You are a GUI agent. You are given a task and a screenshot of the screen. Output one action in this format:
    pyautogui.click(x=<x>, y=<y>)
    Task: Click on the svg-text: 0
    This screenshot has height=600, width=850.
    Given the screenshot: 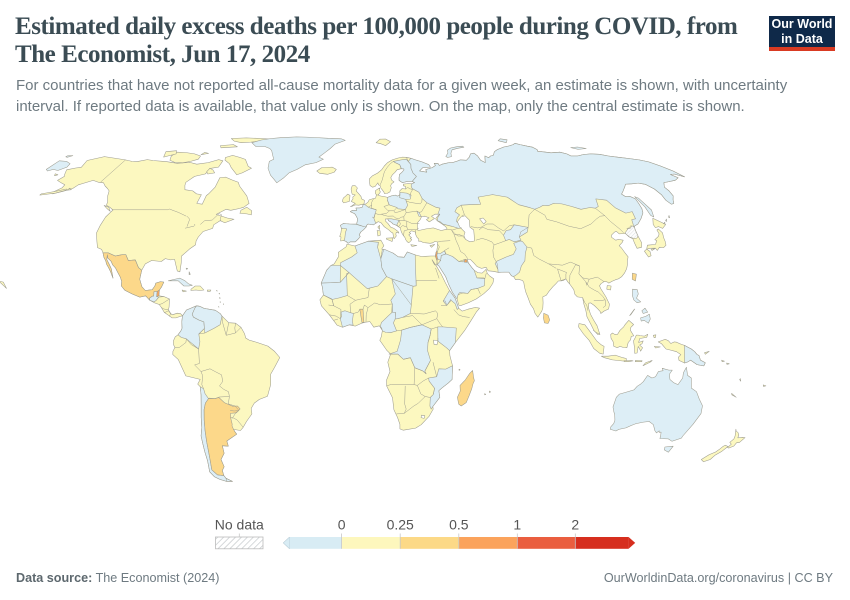 What is the action you would take?
    pyautogui.click(x=342, y=525)
    